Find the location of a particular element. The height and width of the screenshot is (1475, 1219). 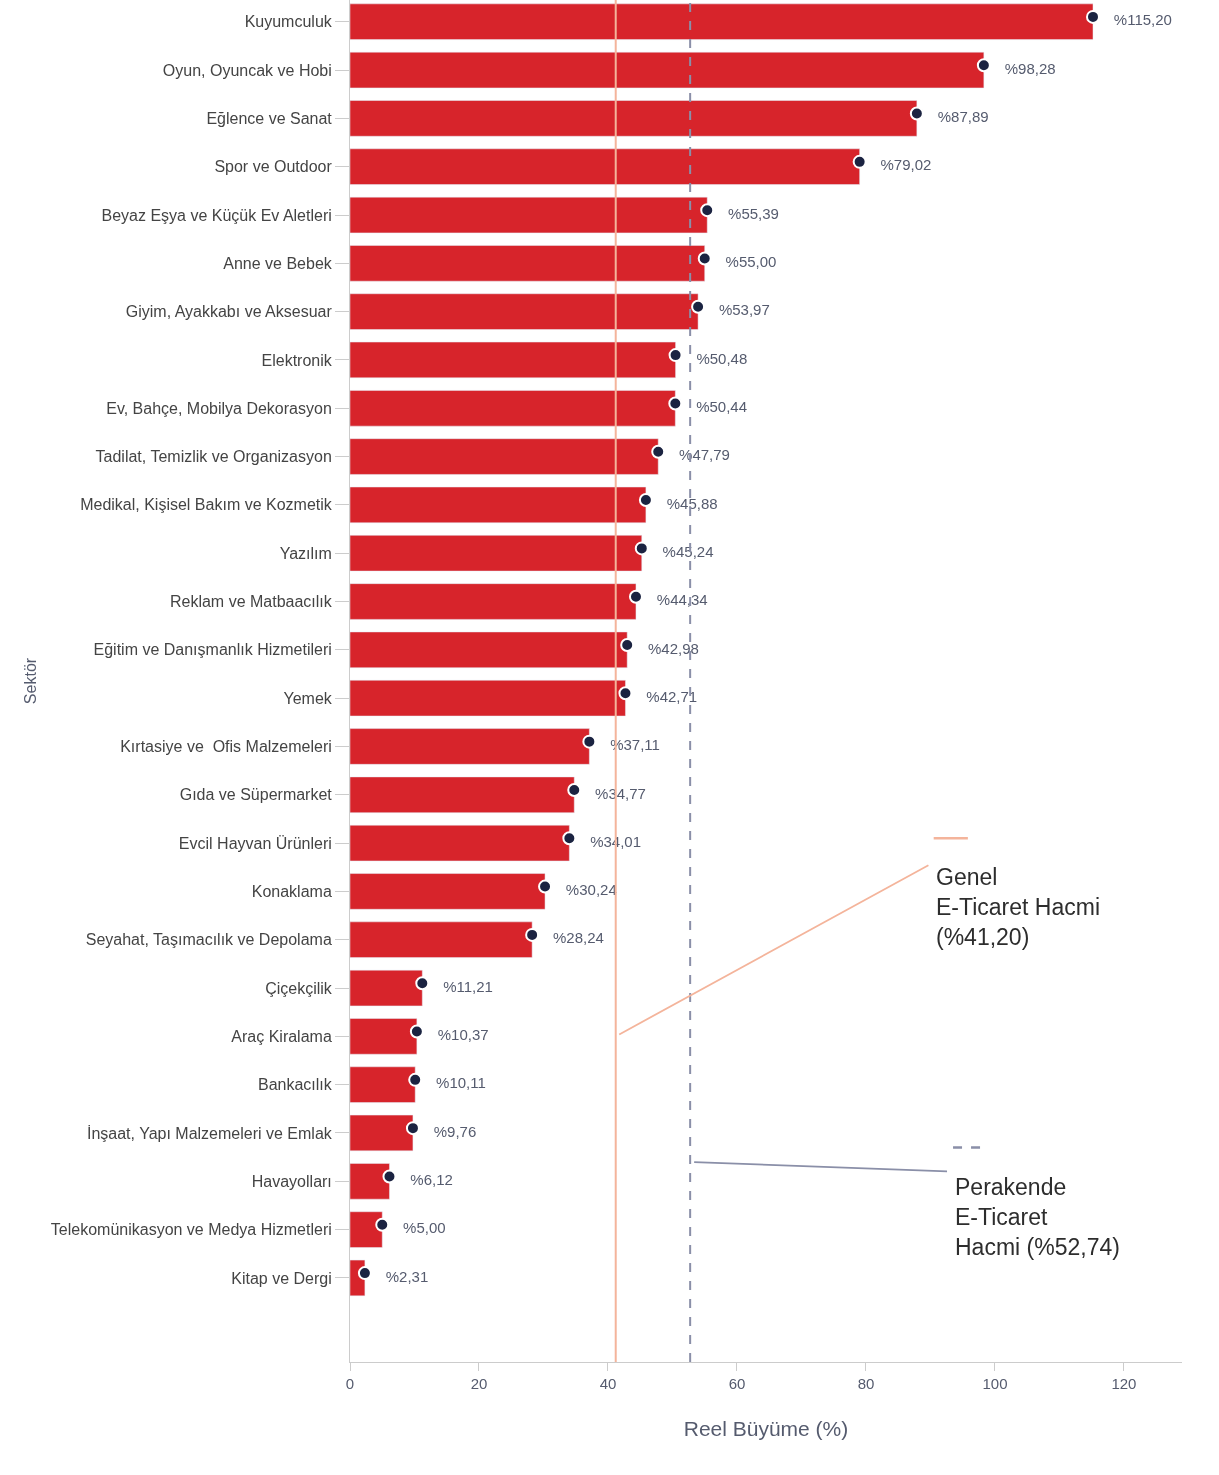

x-axis-title: Reel Büyüme (%) is located at coordinates (766, 1429).